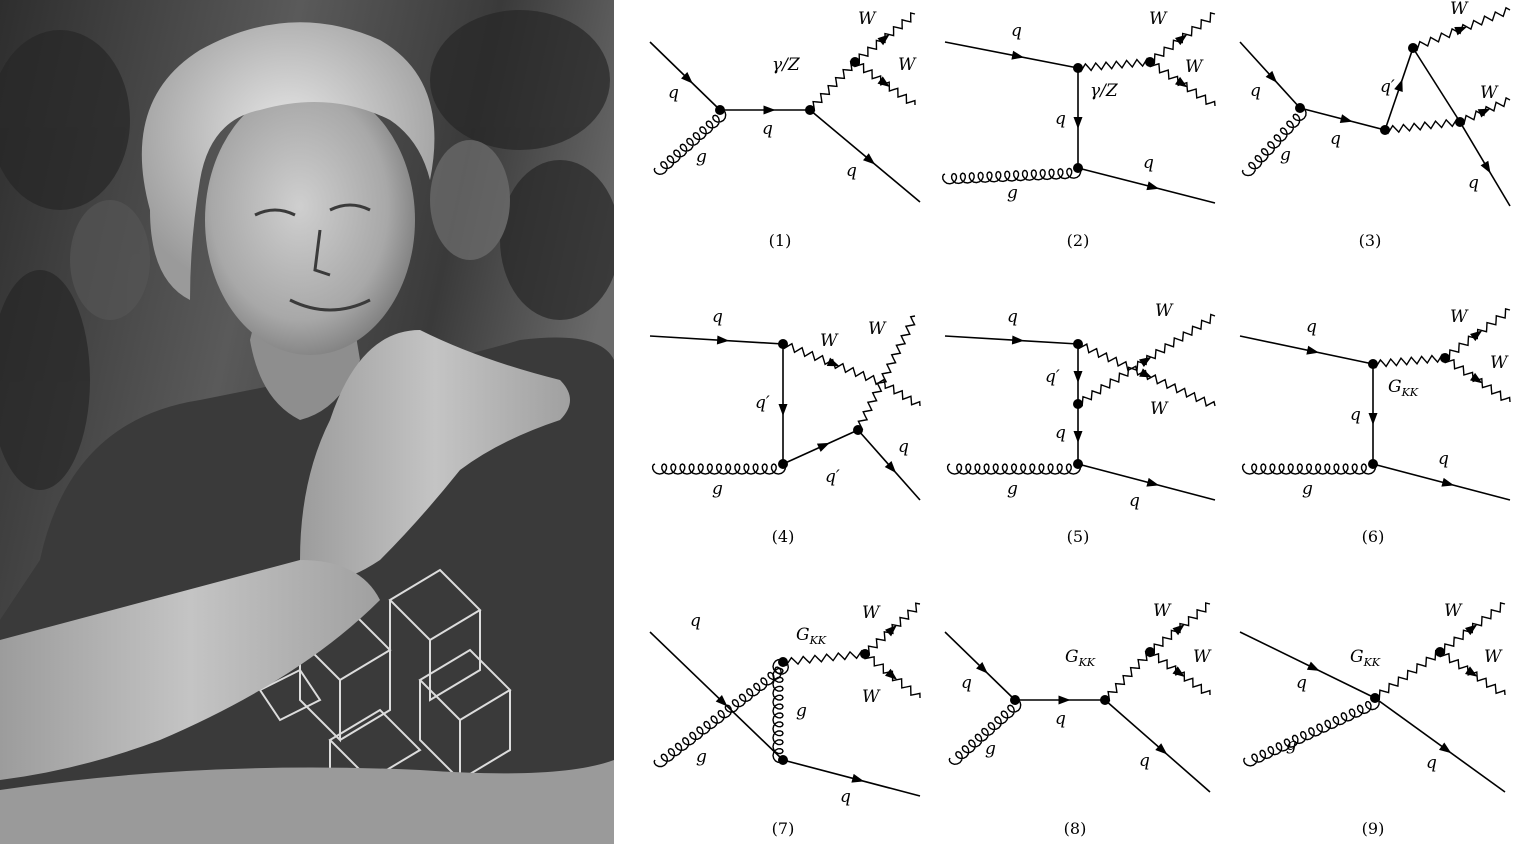 The width and height of the screenshot is (1518, 844). Describe the element at coordinates (1372, 719) in the screenshot. I see `feynman-diagram-9: q g GKK W Wq (9)` at that location.